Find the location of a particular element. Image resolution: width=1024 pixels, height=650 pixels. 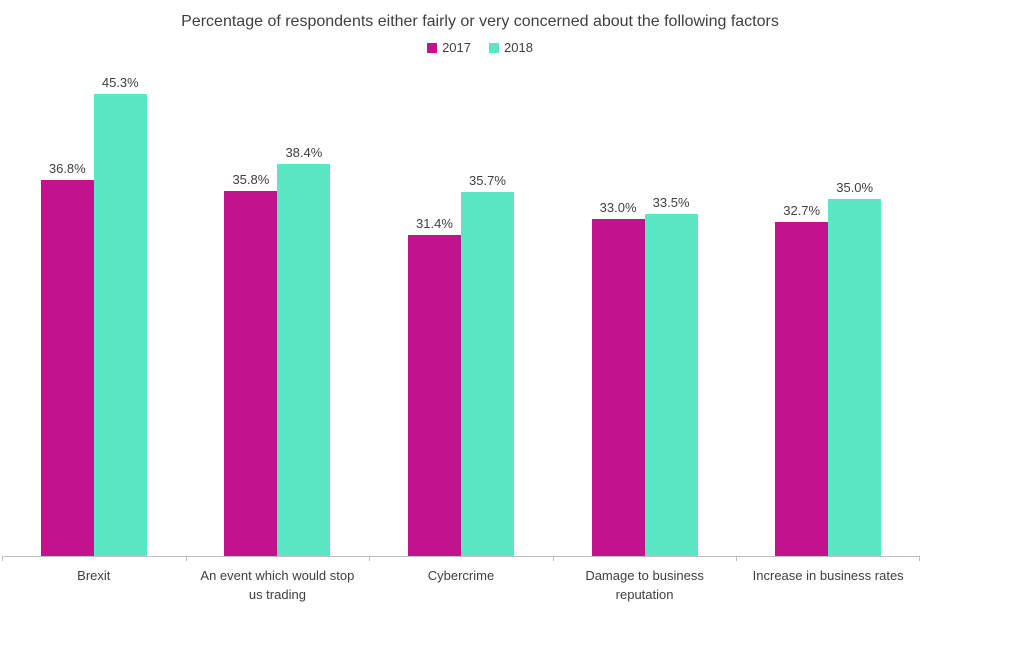

bar-wrap-2017-damage-to-business-reputation: 33.0% is located at coordinates (618, 378).